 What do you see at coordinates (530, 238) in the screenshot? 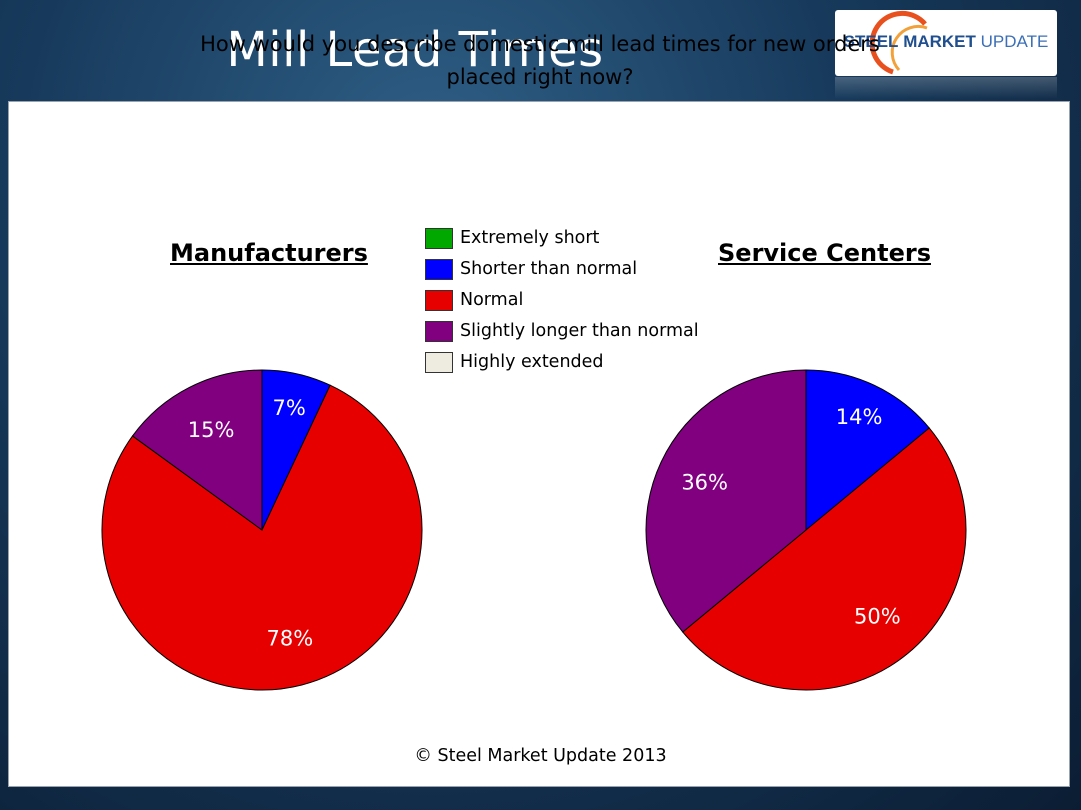
I see `legend-label: Extremely short` at bounding box center [530, 238].